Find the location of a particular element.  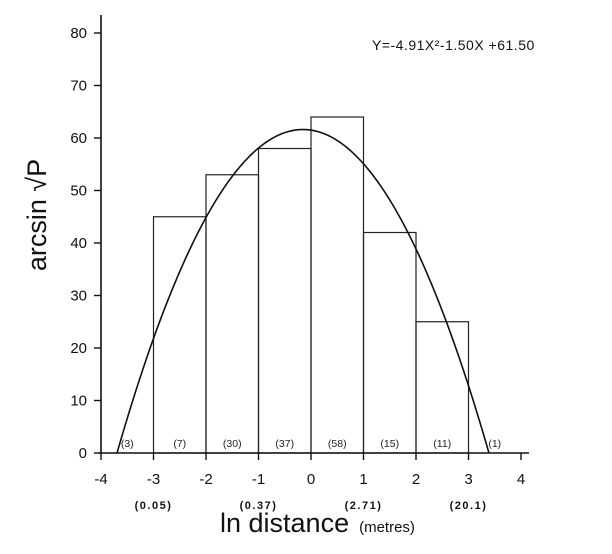

x-axis-label: ln distance is located at coordinates (284, 523).